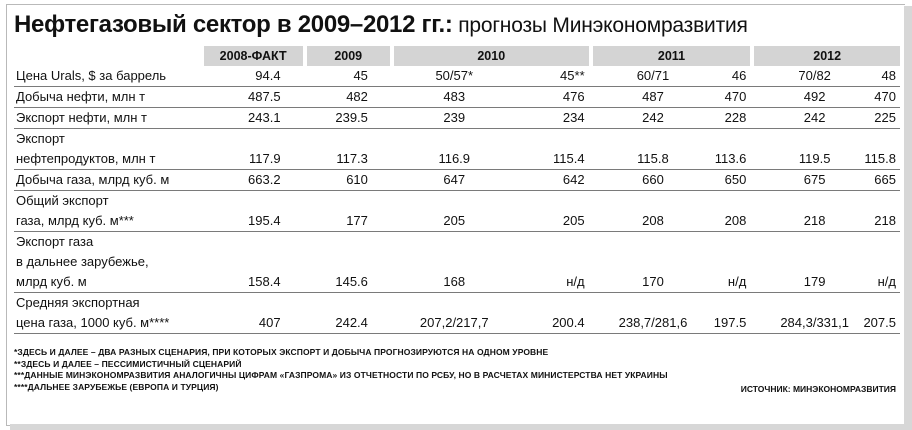  What do you see at coordinates (825, 56) in the screenshot?
I see `header-year-2012: 2012` at bounding box center [825, 56].